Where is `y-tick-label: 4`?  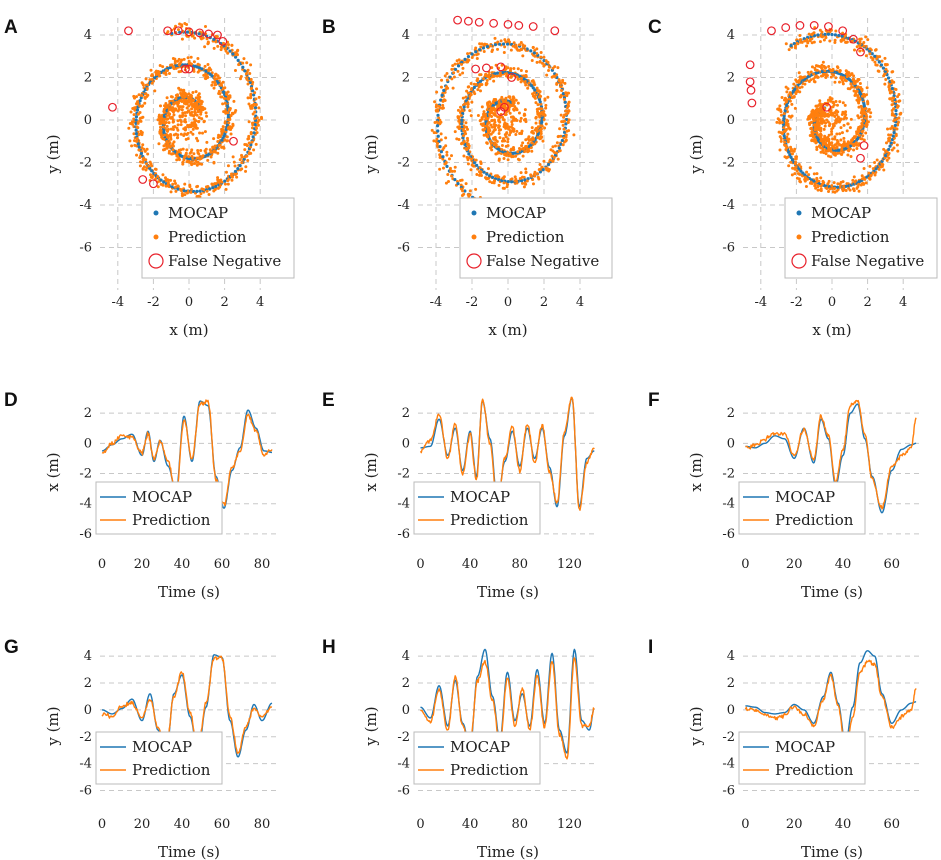 y-tick-label: 4 is located at coordinates (731, 35).